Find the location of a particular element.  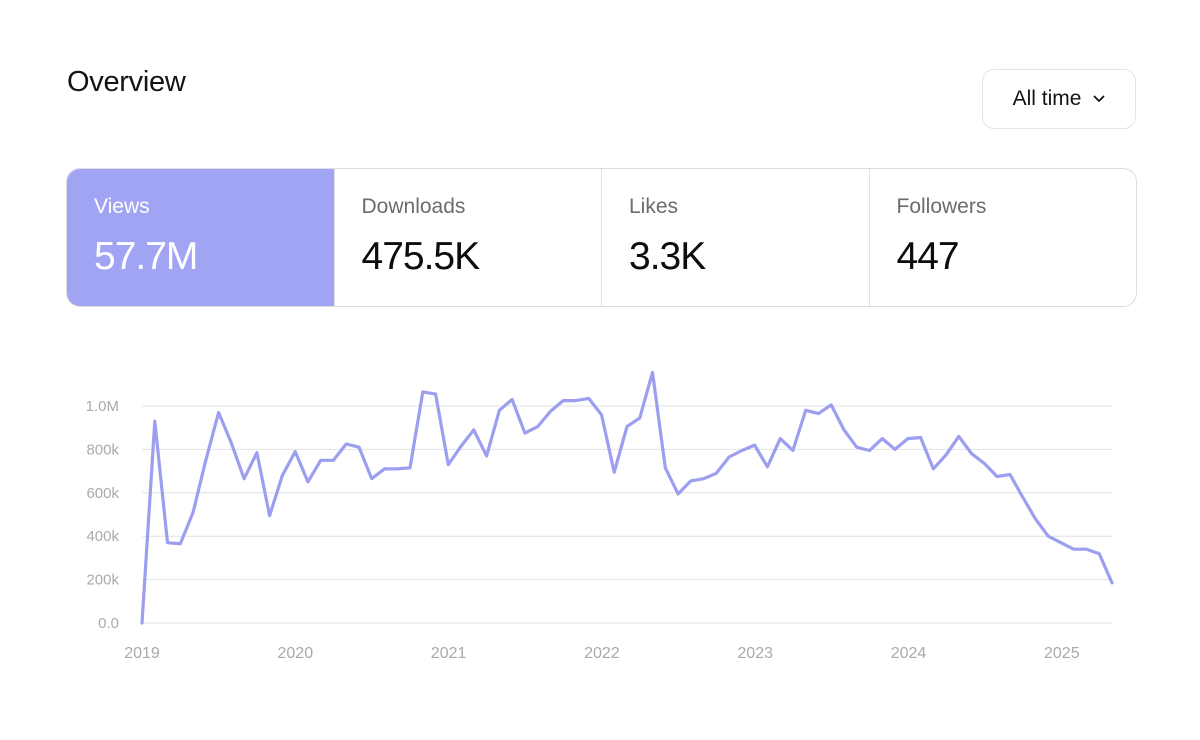

x-tick-label: 2024 is located at coordinates (909, 653).